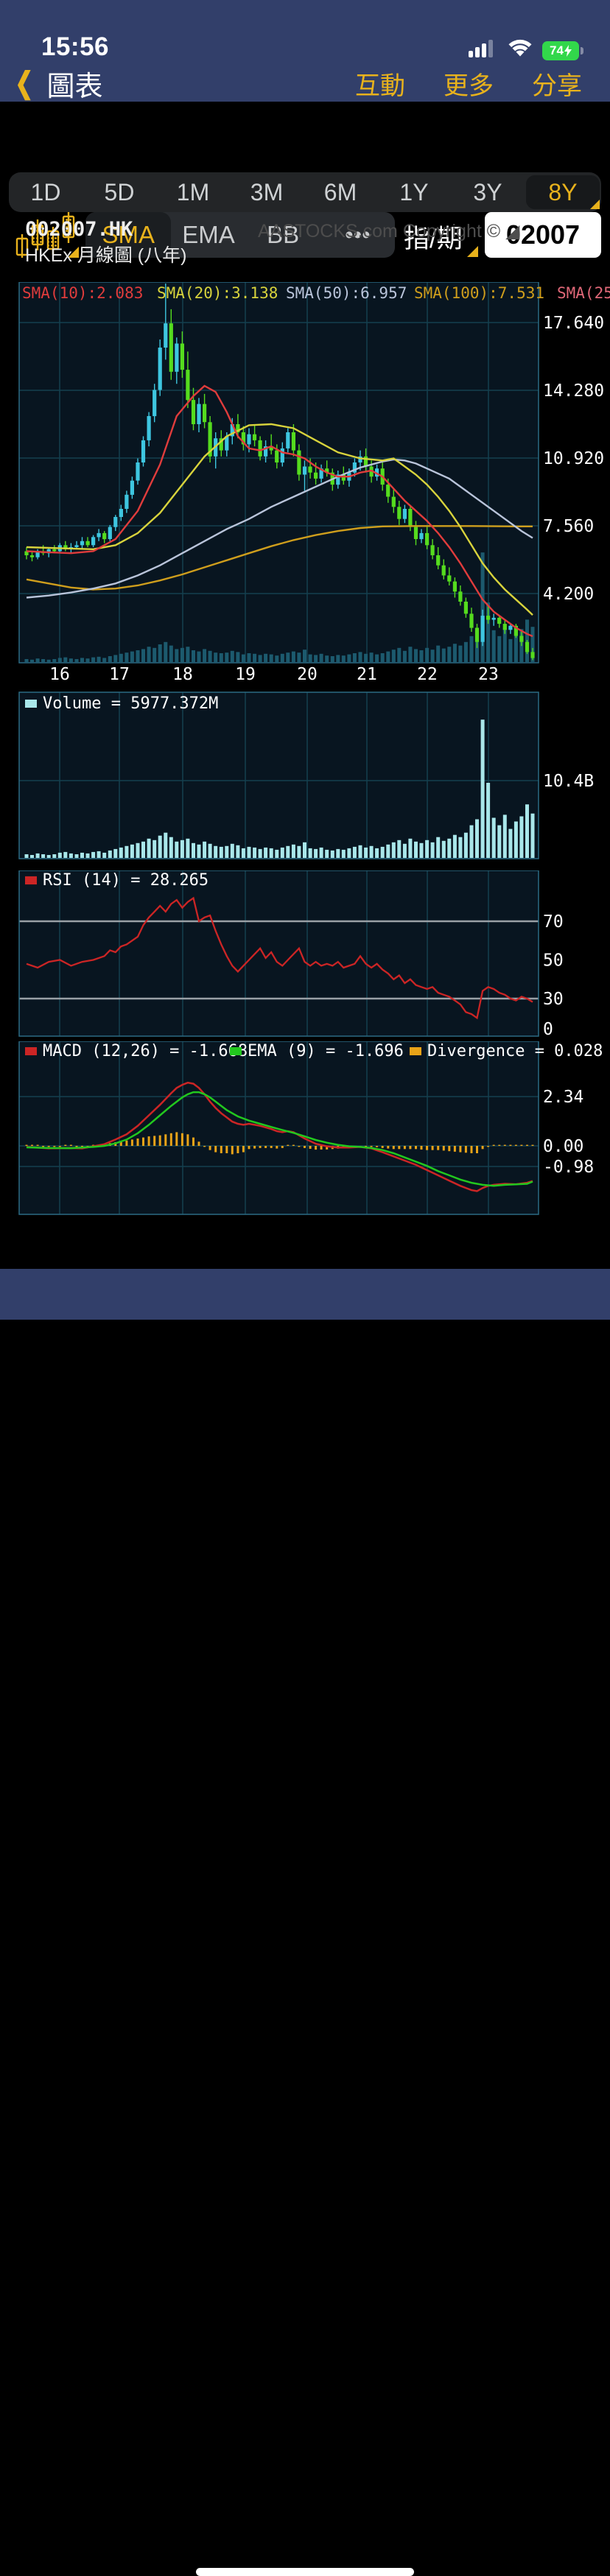 This screenshot has height=2576, width=610. Describe the element at coordinates (569, 1167) in the screenshot. I see `svg-text: -0.98` at that location.